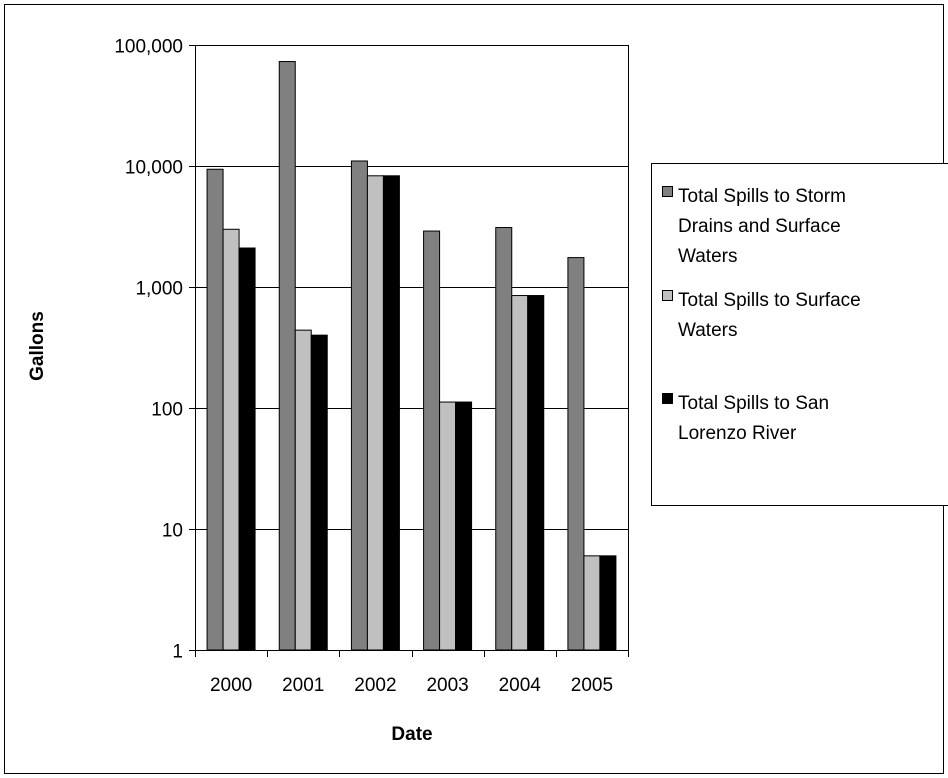 The width and height of the screenshot is (948, 778). What do you see at coordinates (37, 346) in the screenshot?
I see `y-axis-title: Gallons` at bounding box center [37, 346].